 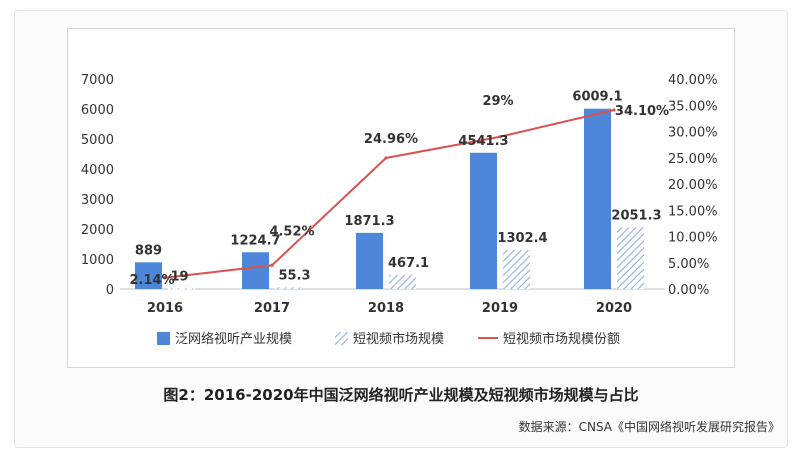 I want to click on y-right-tick-label: 40.00%, so click(x=693, y=80).